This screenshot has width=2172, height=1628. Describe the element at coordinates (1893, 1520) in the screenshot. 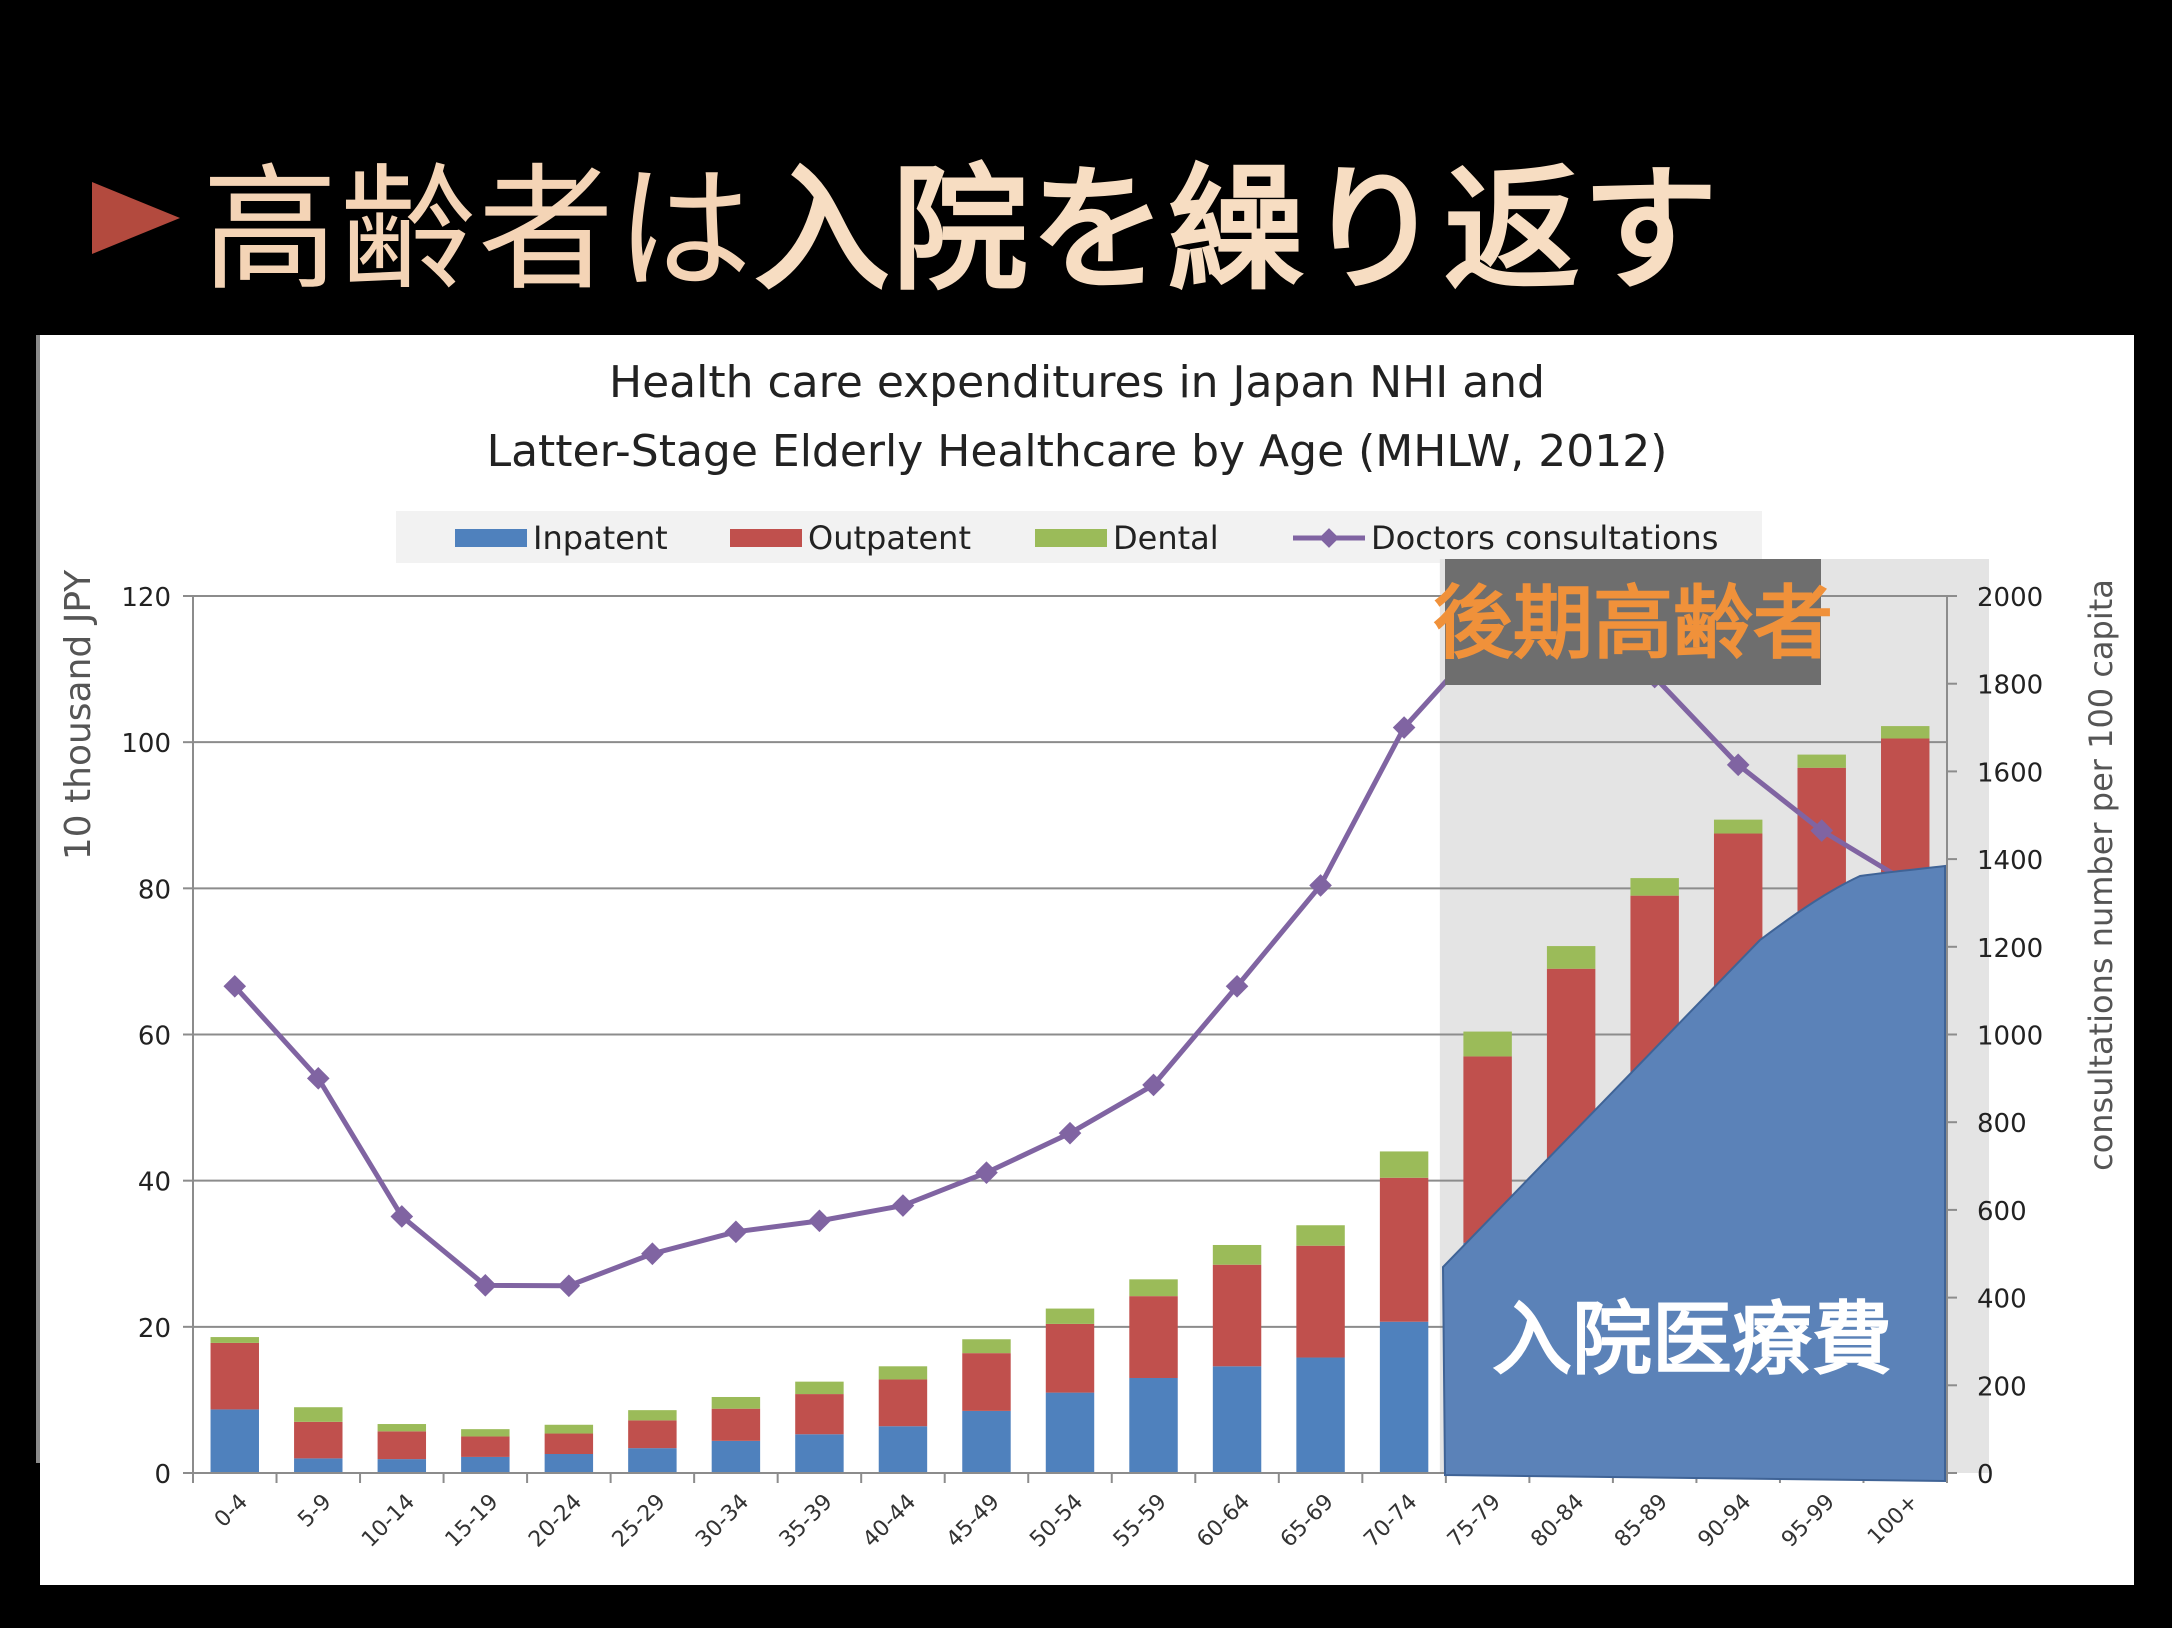

I see `x-tick-label: 100+` at that location.